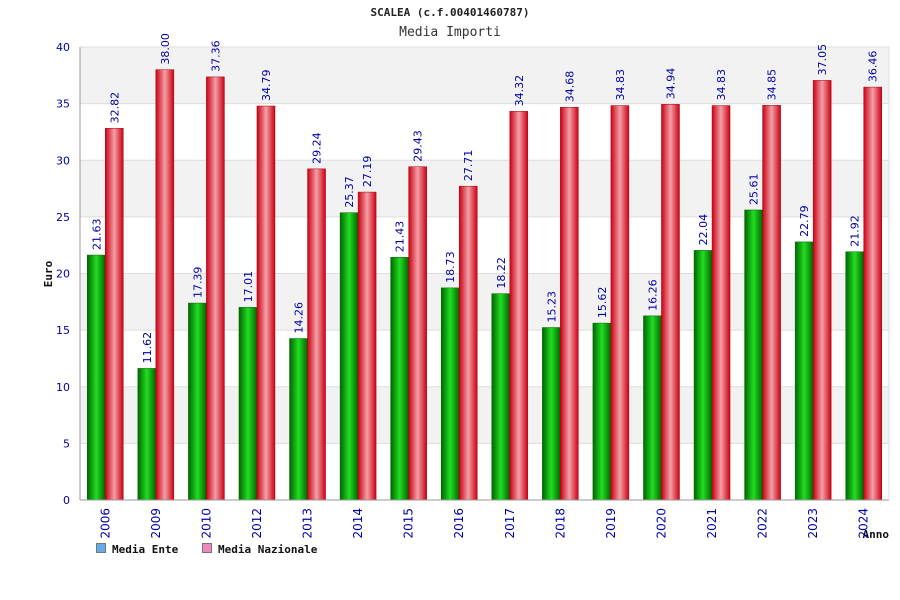  Describe the element at coordinates (670, 84) in the screenshot. I see `data-label: 34.94` at that location.